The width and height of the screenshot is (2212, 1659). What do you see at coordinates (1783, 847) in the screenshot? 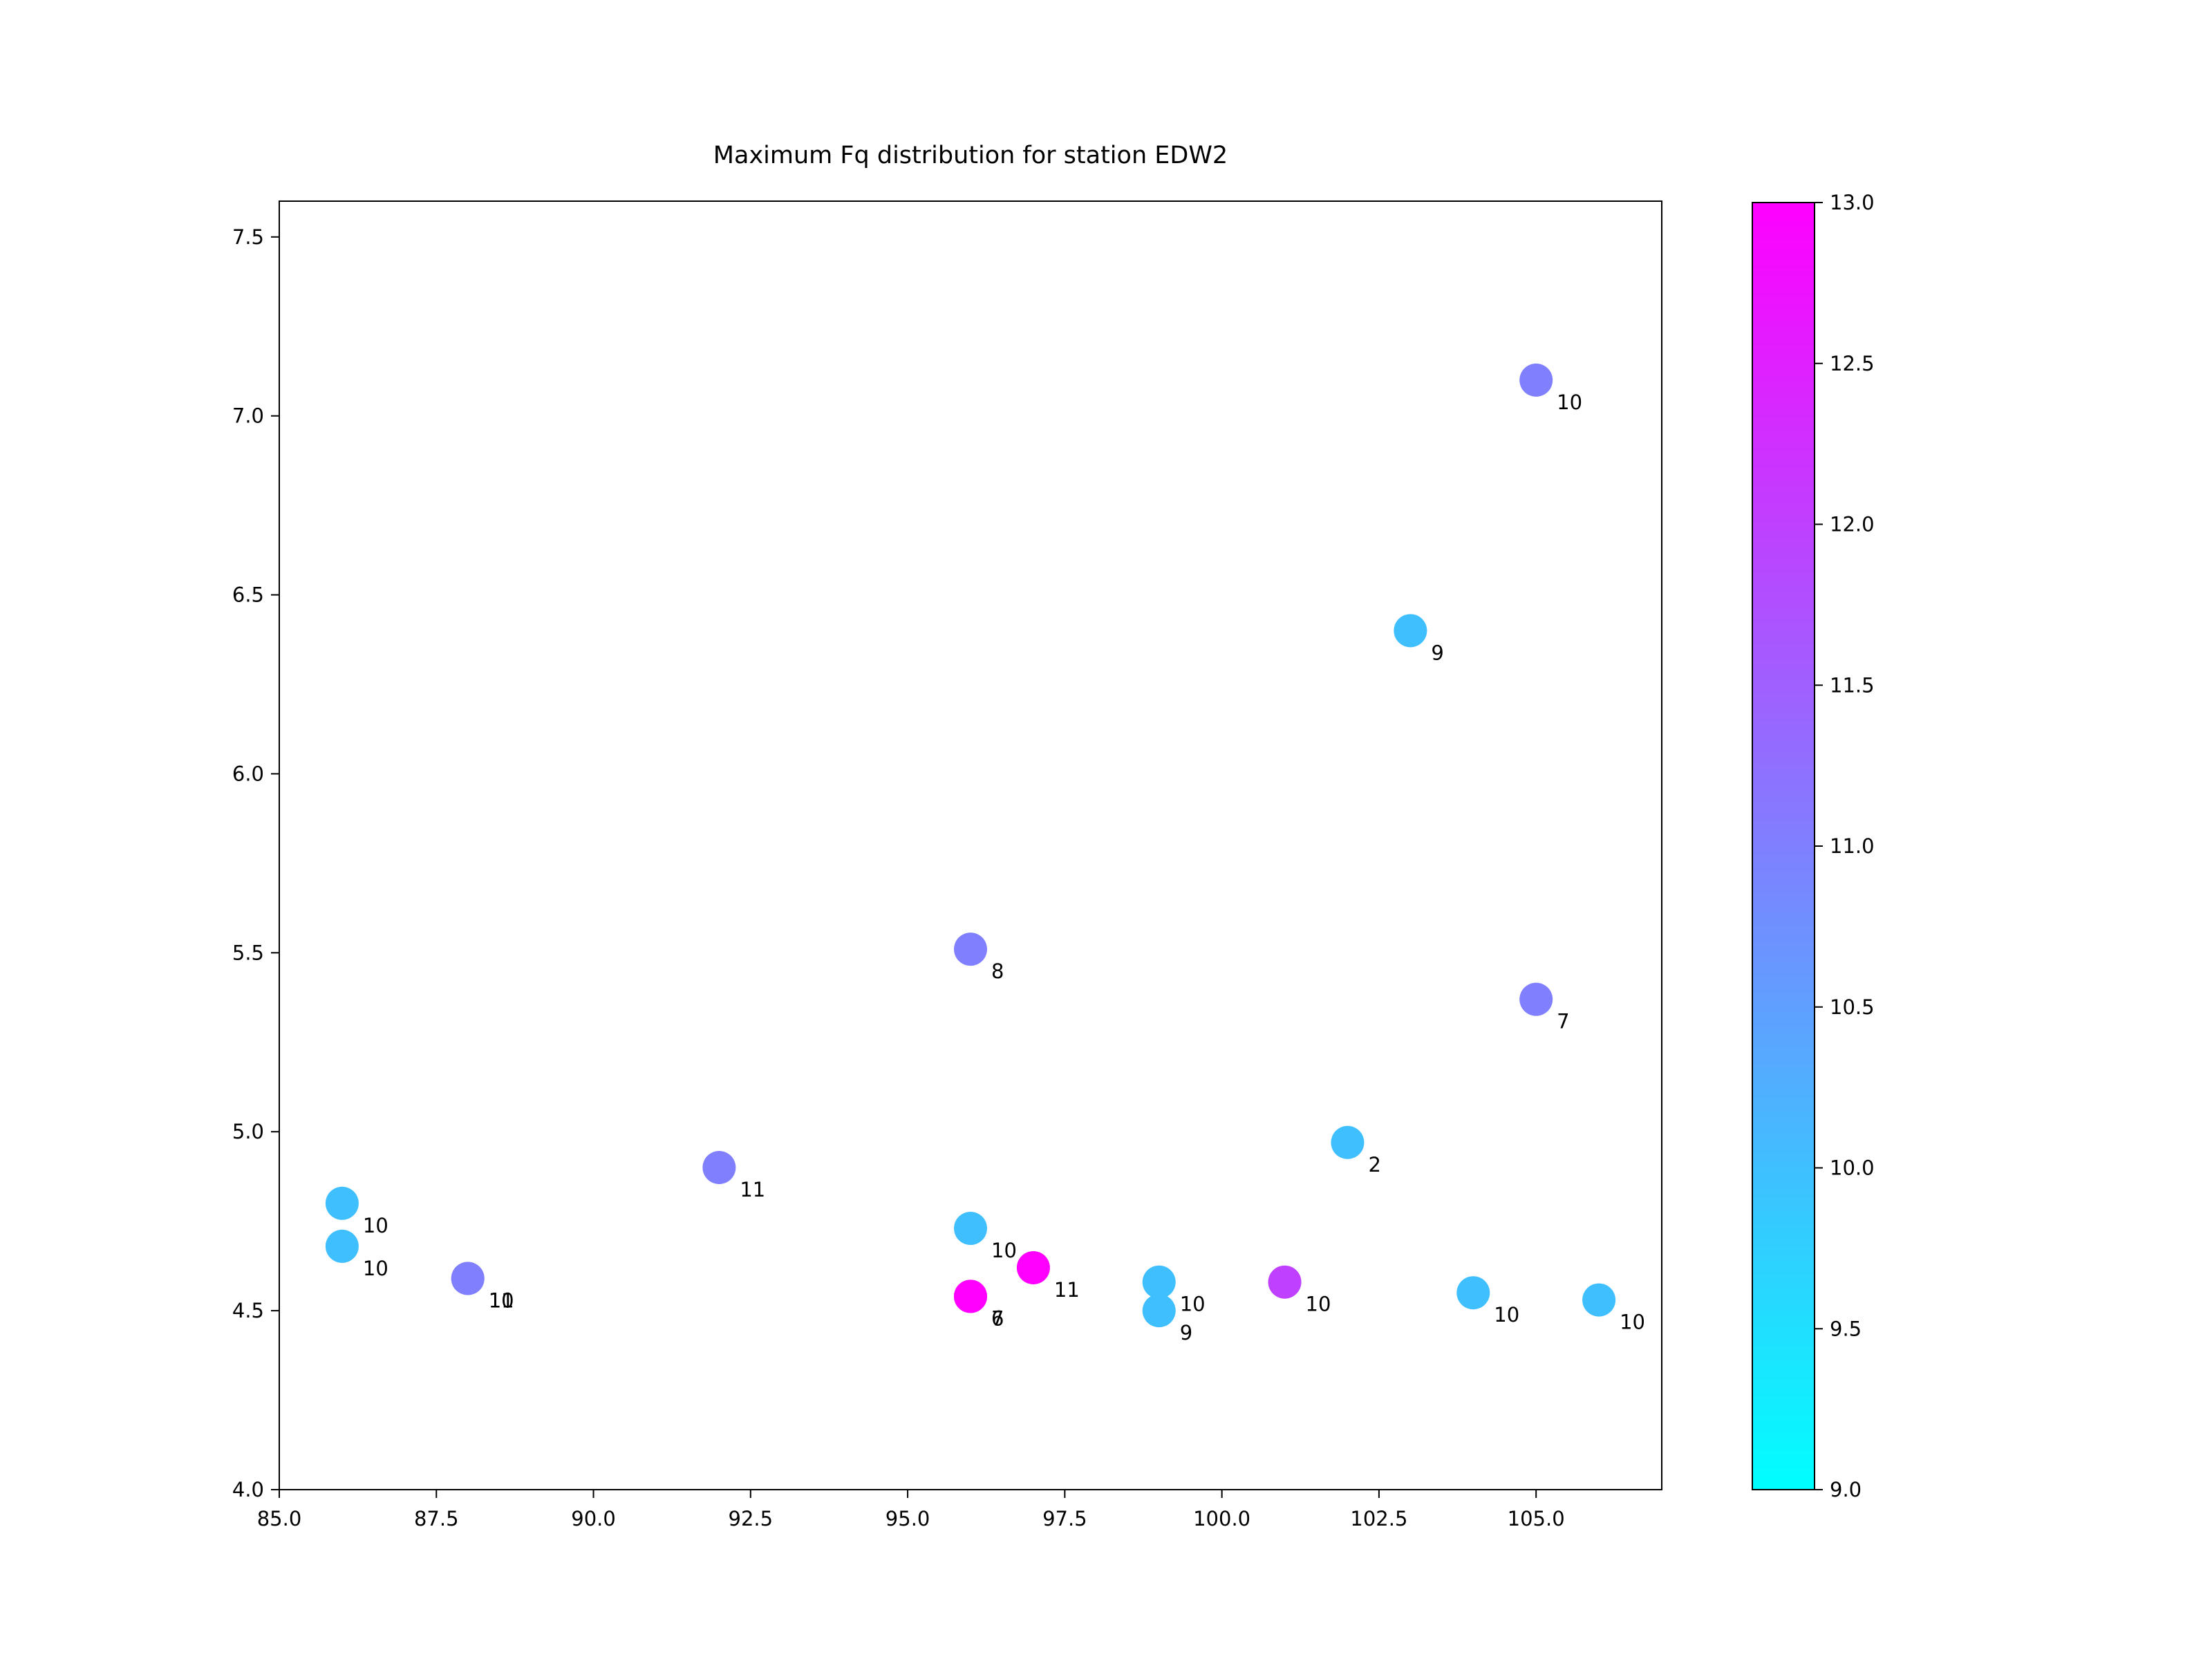
I see `colorbar-gradient` at bounding box center [1783, 847].